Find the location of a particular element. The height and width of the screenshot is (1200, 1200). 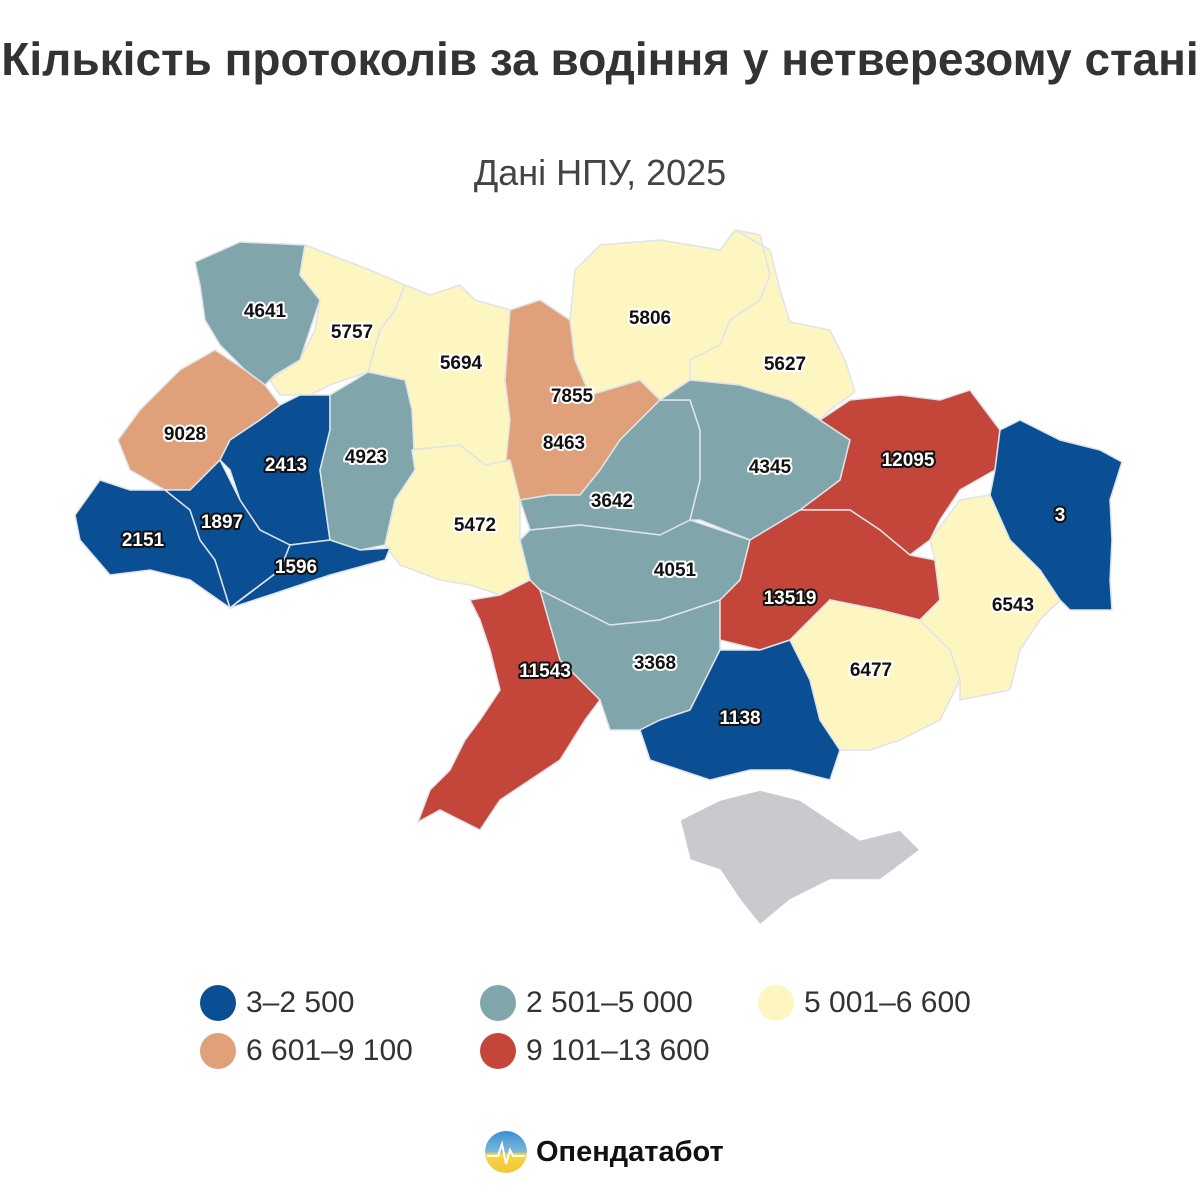

brand-name: Опендатабот is located at coordinates (630, 1151).